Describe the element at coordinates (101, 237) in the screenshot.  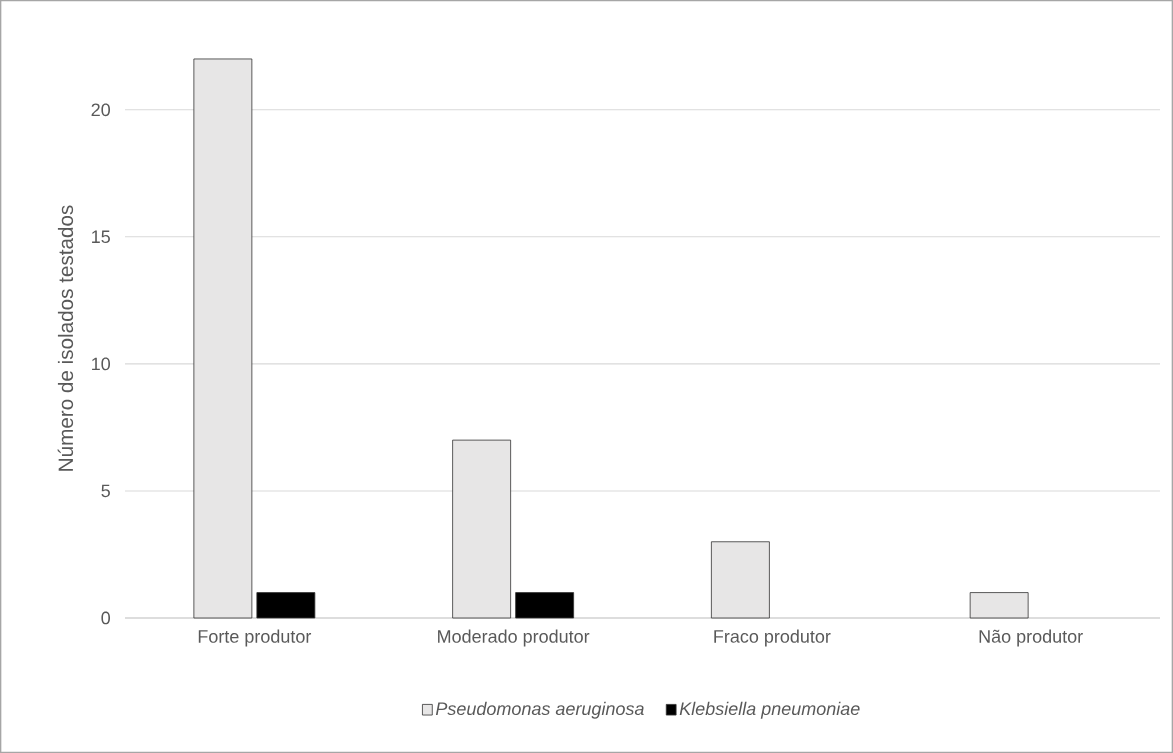
I see `y-tick-label: 15` at that location.